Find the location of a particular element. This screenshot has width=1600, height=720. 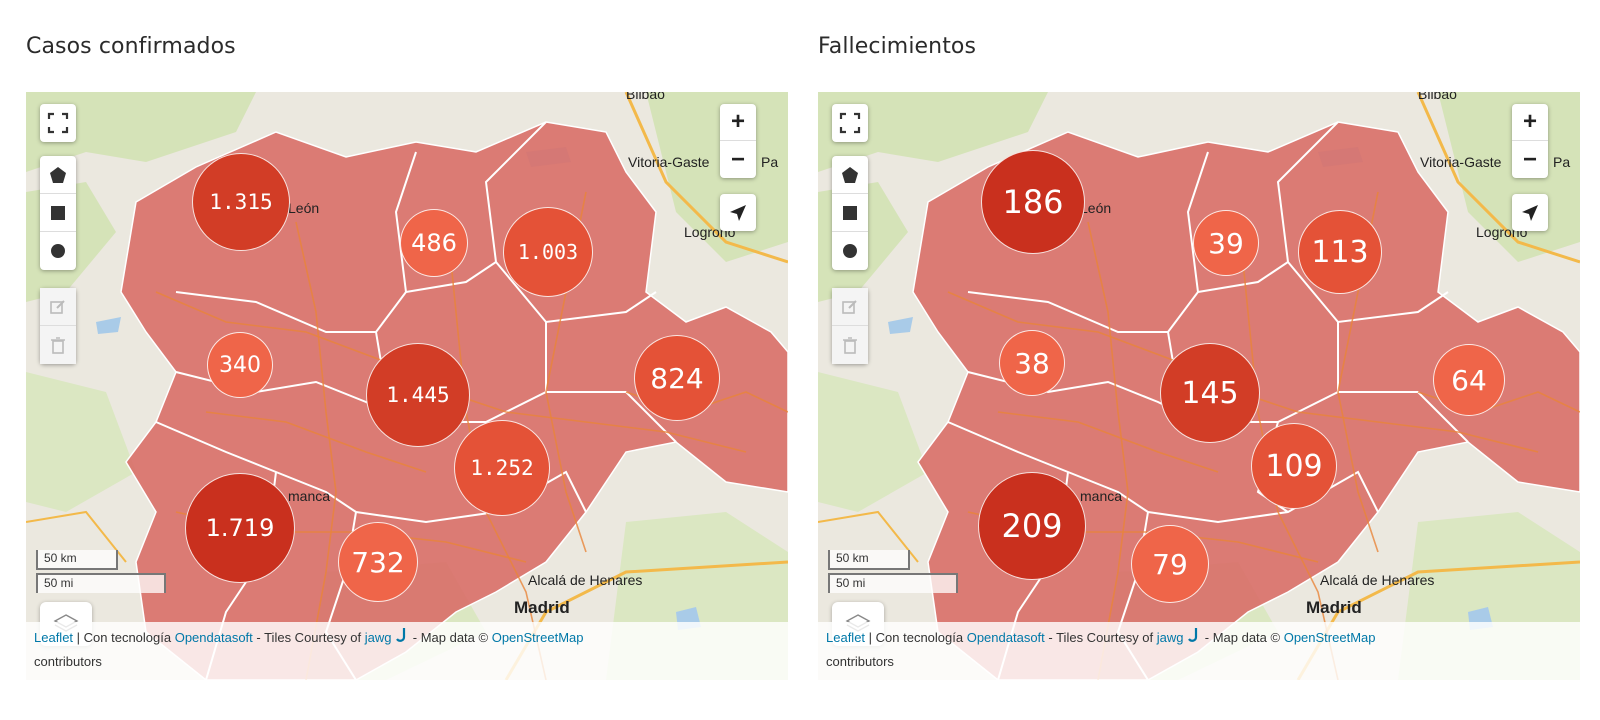

cluster-marker: 145 is located at coordinates (1210, 393).